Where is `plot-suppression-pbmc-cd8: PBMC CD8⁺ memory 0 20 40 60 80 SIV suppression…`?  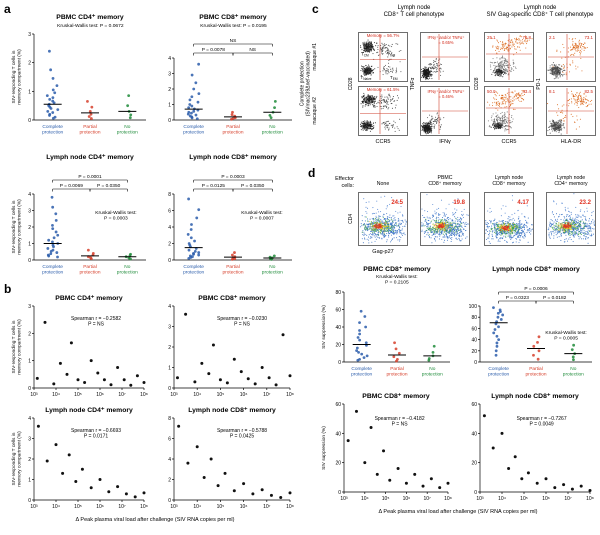
plot-suppression-pbmc-cd8: PBMC CD8⁺ memory 0 20 40 60 80 SIV suppression… is located at coordinates (386, 323).